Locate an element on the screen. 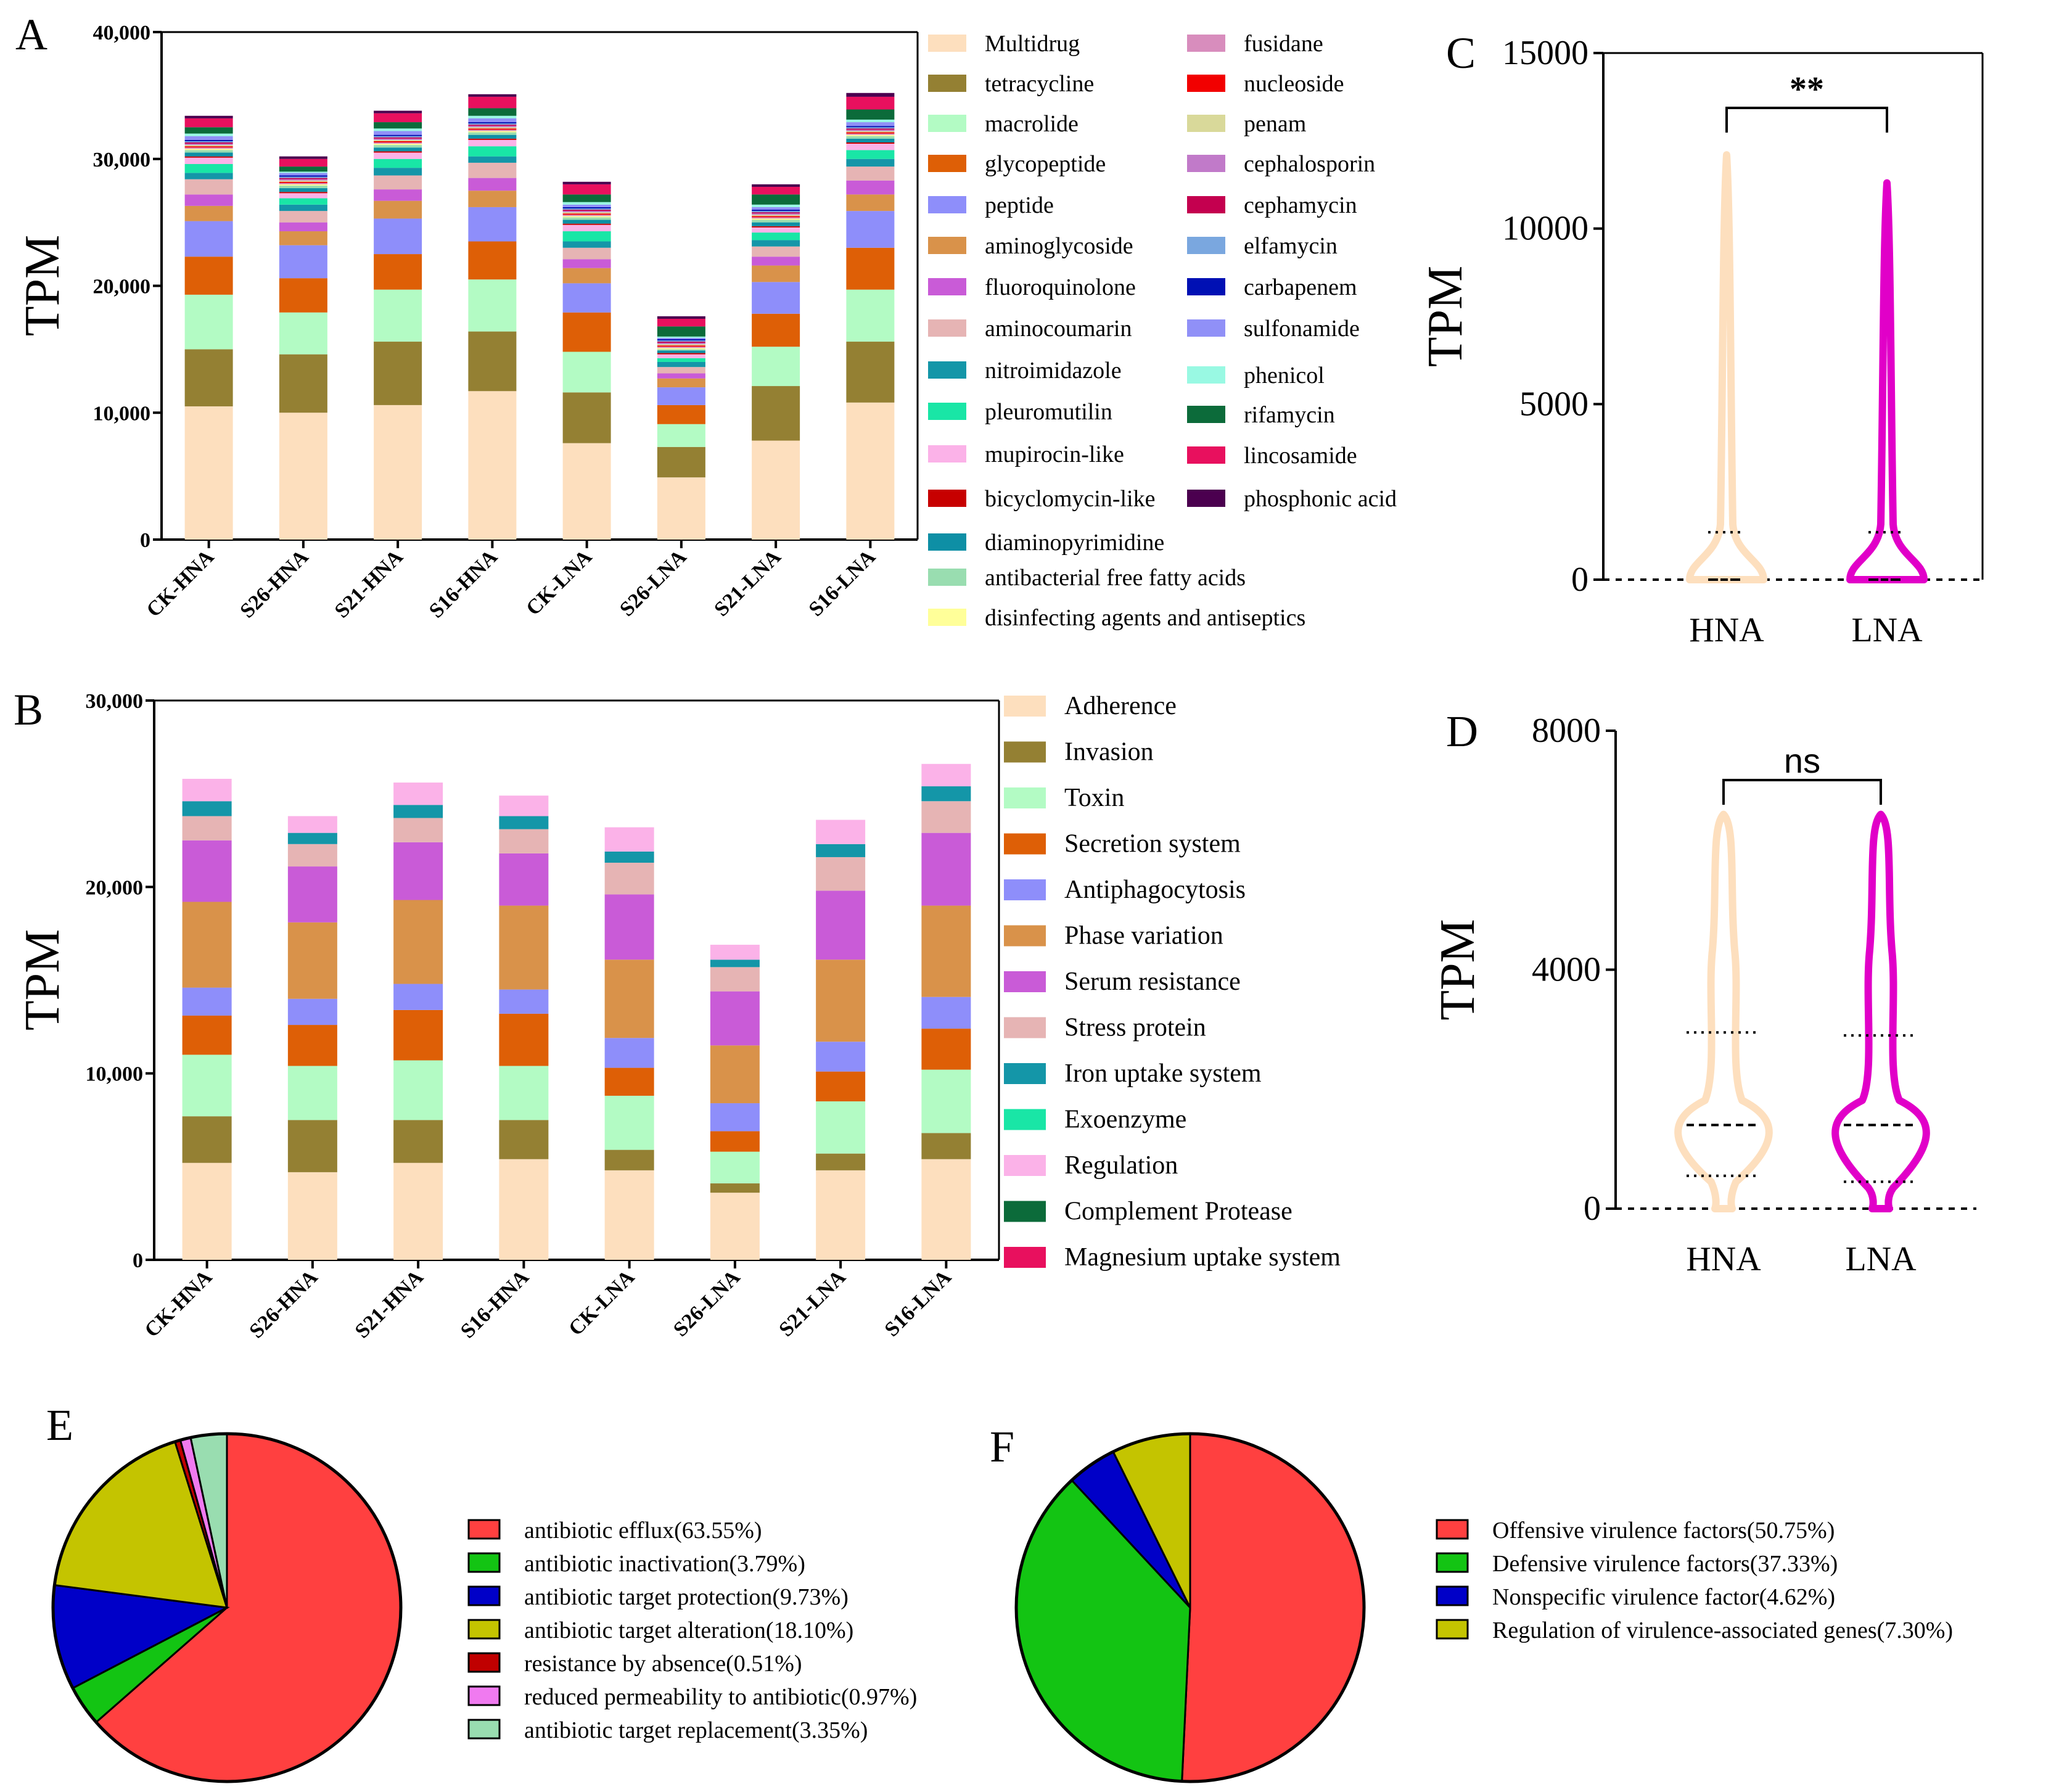  bar-segment-cephalosporin is located at coordinates (870, 130).